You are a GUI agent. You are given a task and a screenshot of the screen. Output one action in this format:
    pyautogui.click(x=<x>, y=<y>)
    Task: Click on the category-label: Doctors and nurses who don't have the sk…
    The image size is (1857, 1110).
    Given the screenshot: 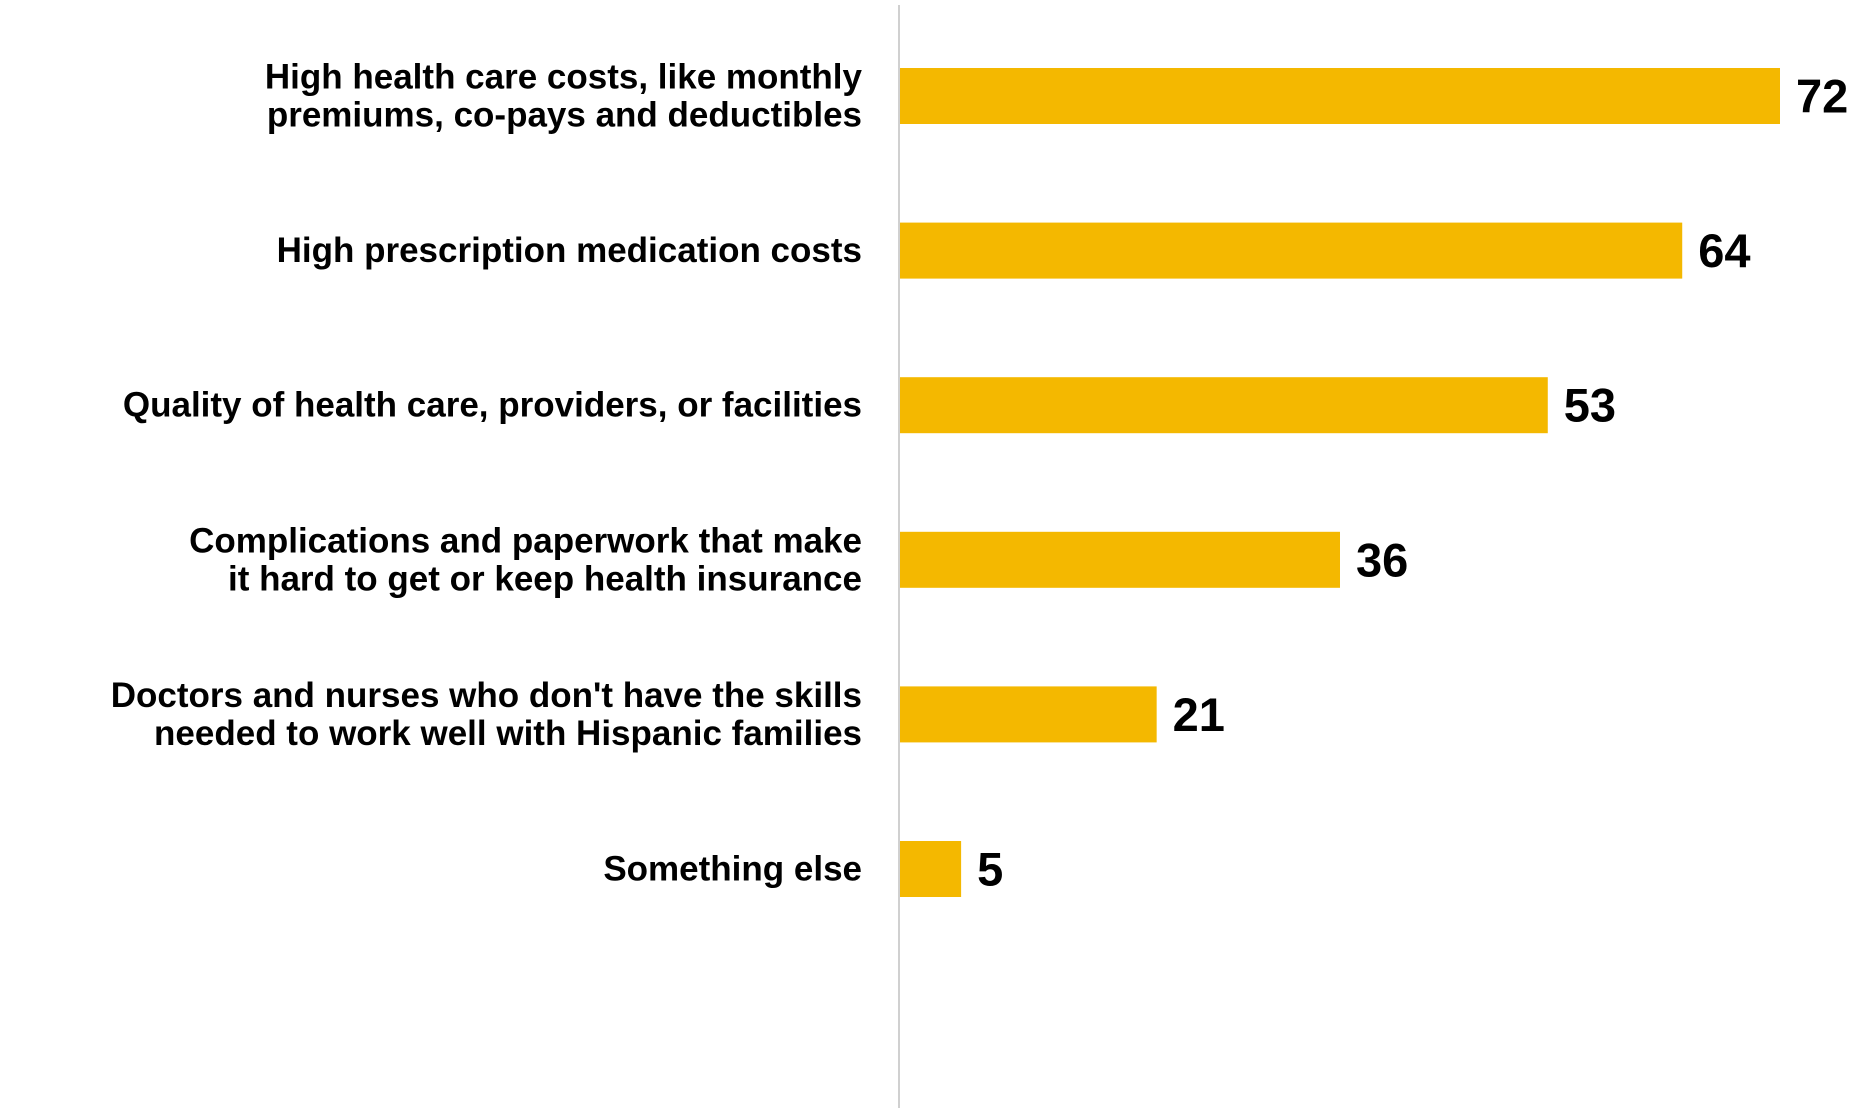 What is the action you would take?
    pyautogui.click(x=486, y=695)
    